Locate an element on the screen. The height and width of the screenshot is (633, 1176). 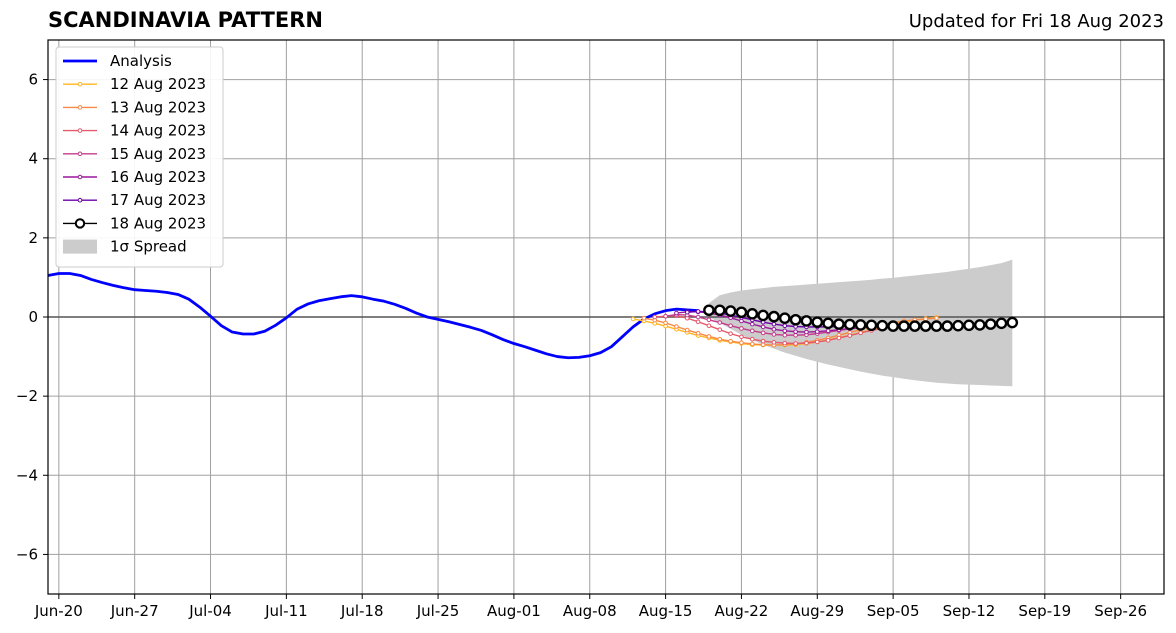
x-tick-label: Jun-20 is located at coordinates (58, 611).